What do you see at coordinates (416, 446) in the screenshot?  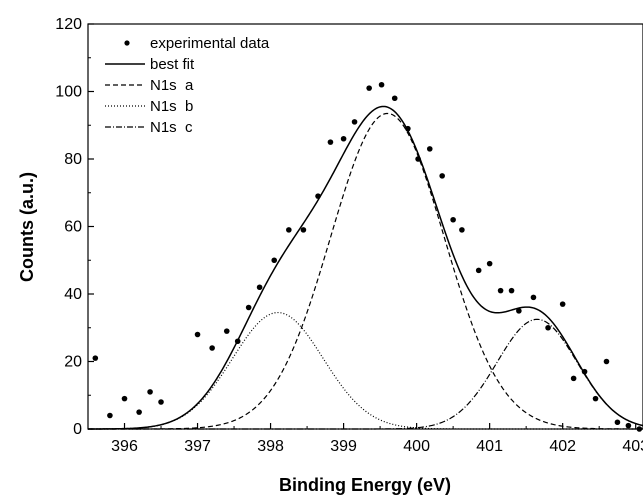 I see `x-tick-label: 400` at bounding box center [416, 446].